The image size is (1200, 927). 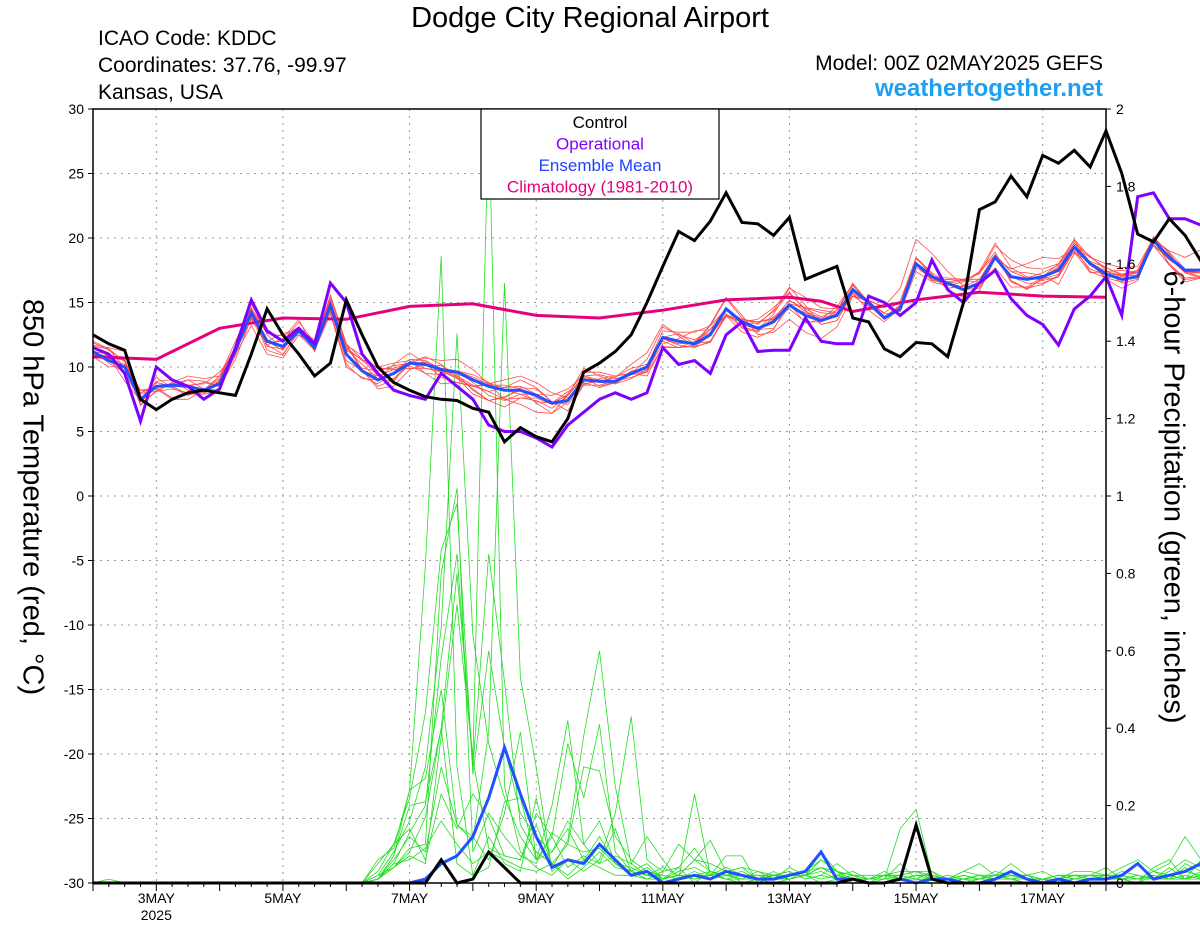 What do you see at coordinates (80, 496) in the screenshot?
I see `y-left-tick-label: 0` at bounding box center [80, 496].